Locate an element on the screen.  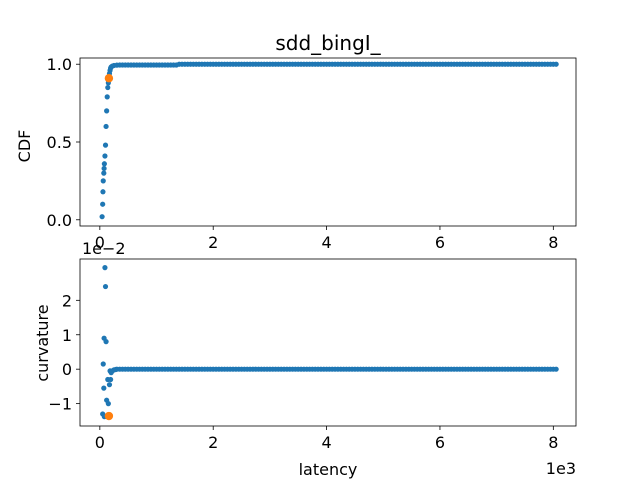
latency-xlabel: latency is located at coordinates (328, 469).